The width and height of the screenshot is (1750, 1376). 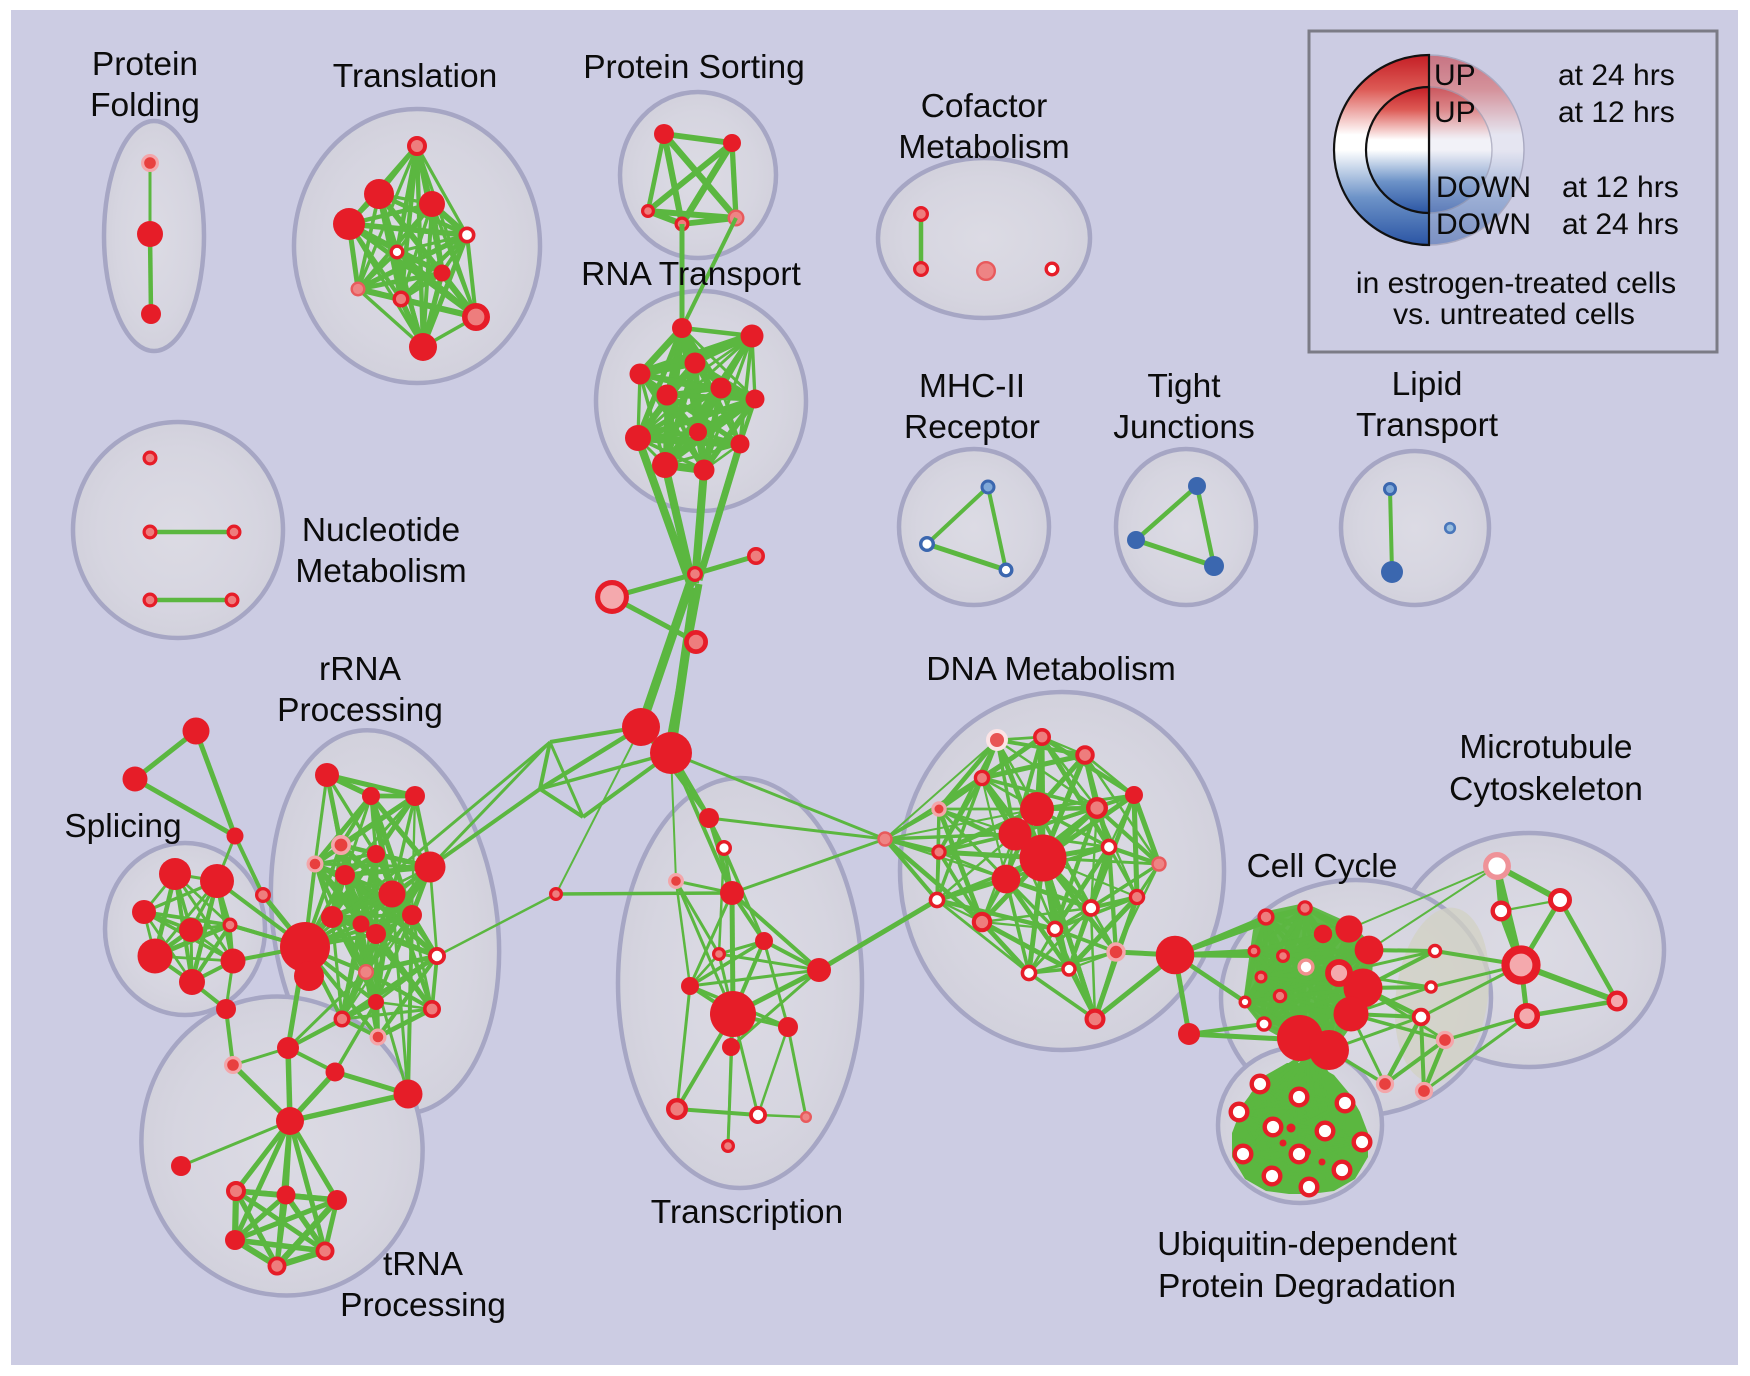 I want to click on svg-text: Nucleotide, so click(x=381, y=530).